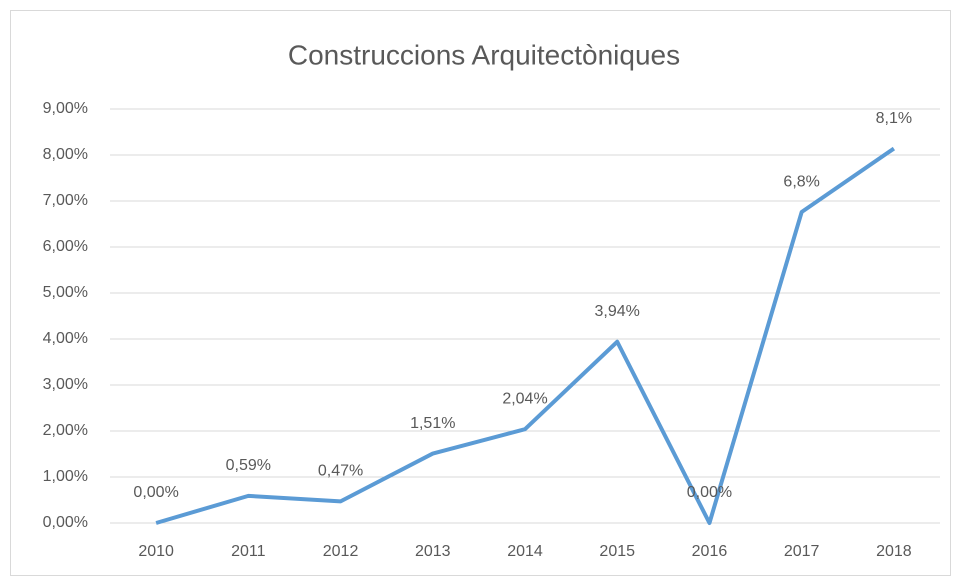 The image size is (961, 580). I want to click on data-label: 0,59%, so click(248, 465).